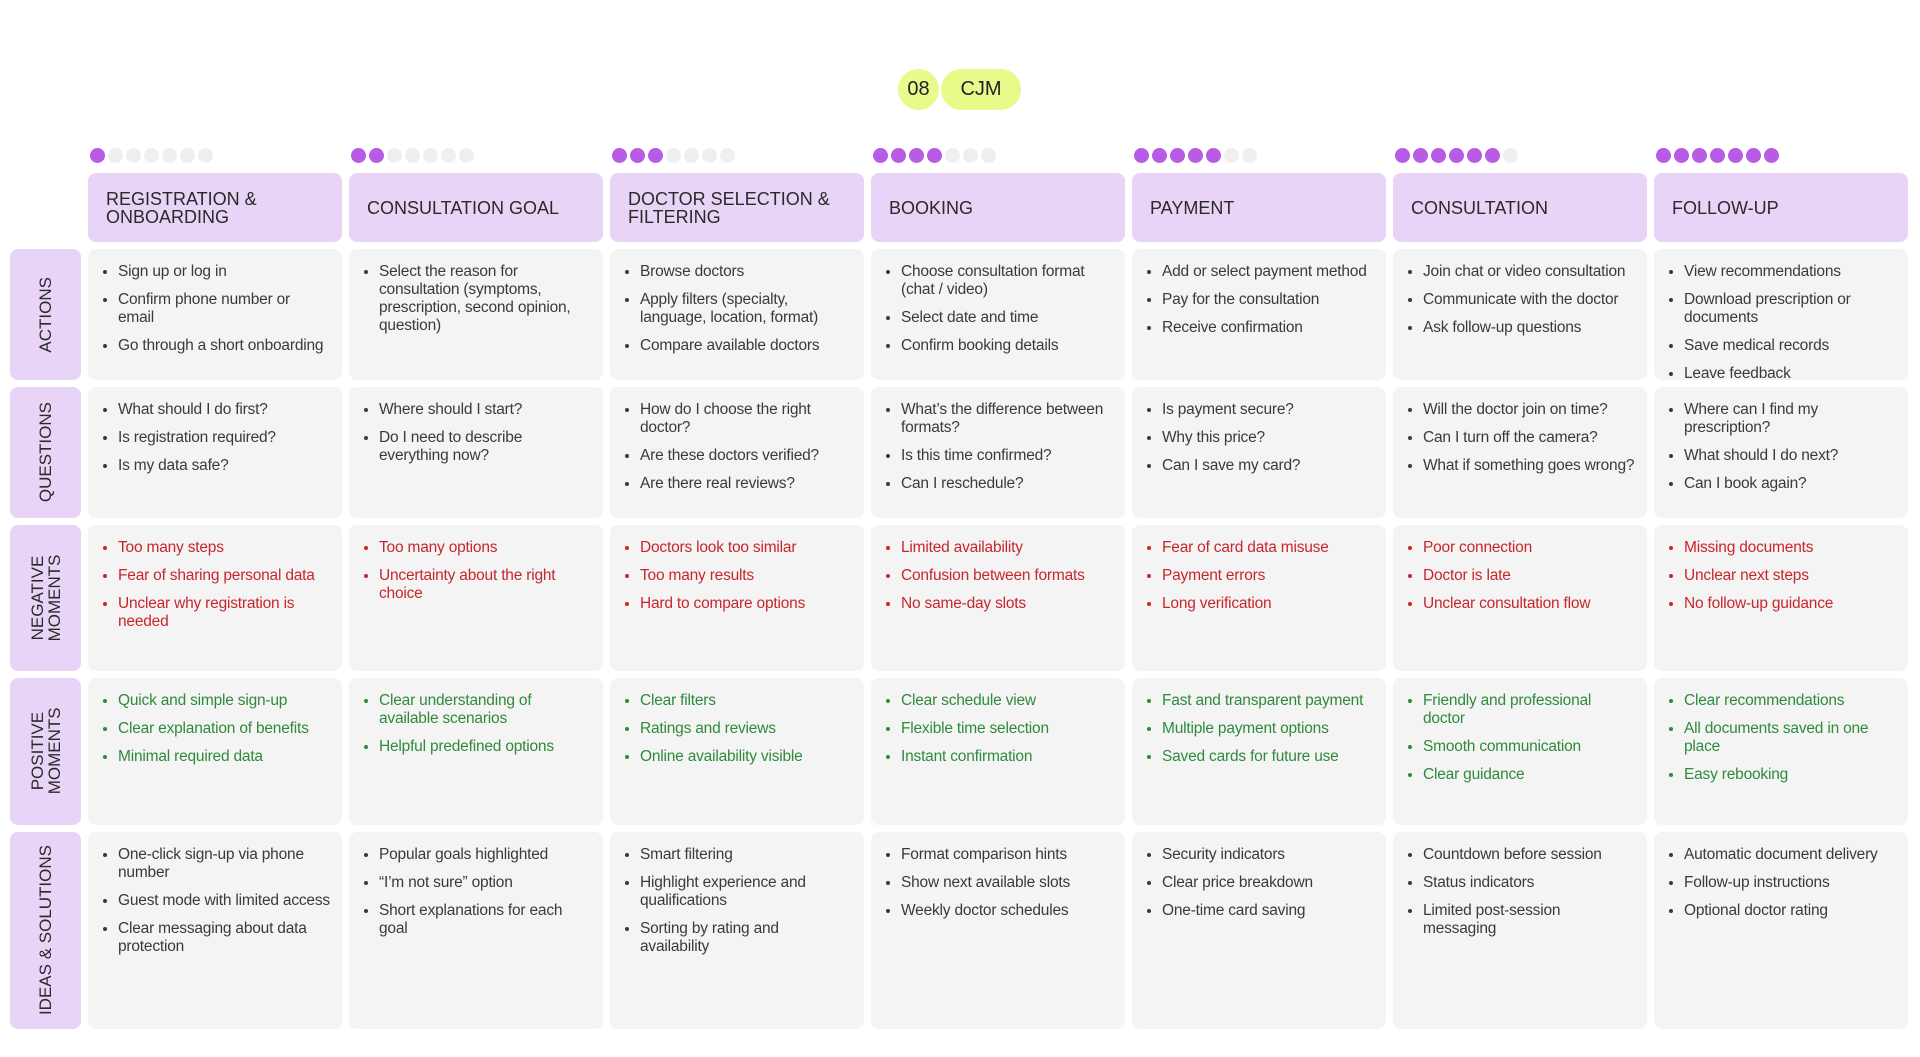  Describe the element at coordinates (746, 272) in the screenshot. I see `item: Browse doctors` at that location.